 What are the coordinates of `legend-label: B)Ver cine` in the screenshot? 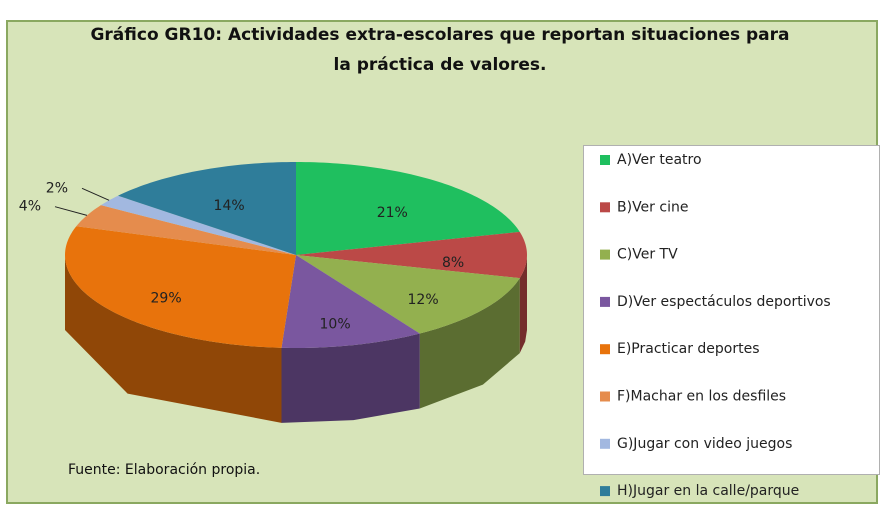 It's located at (652, 207).